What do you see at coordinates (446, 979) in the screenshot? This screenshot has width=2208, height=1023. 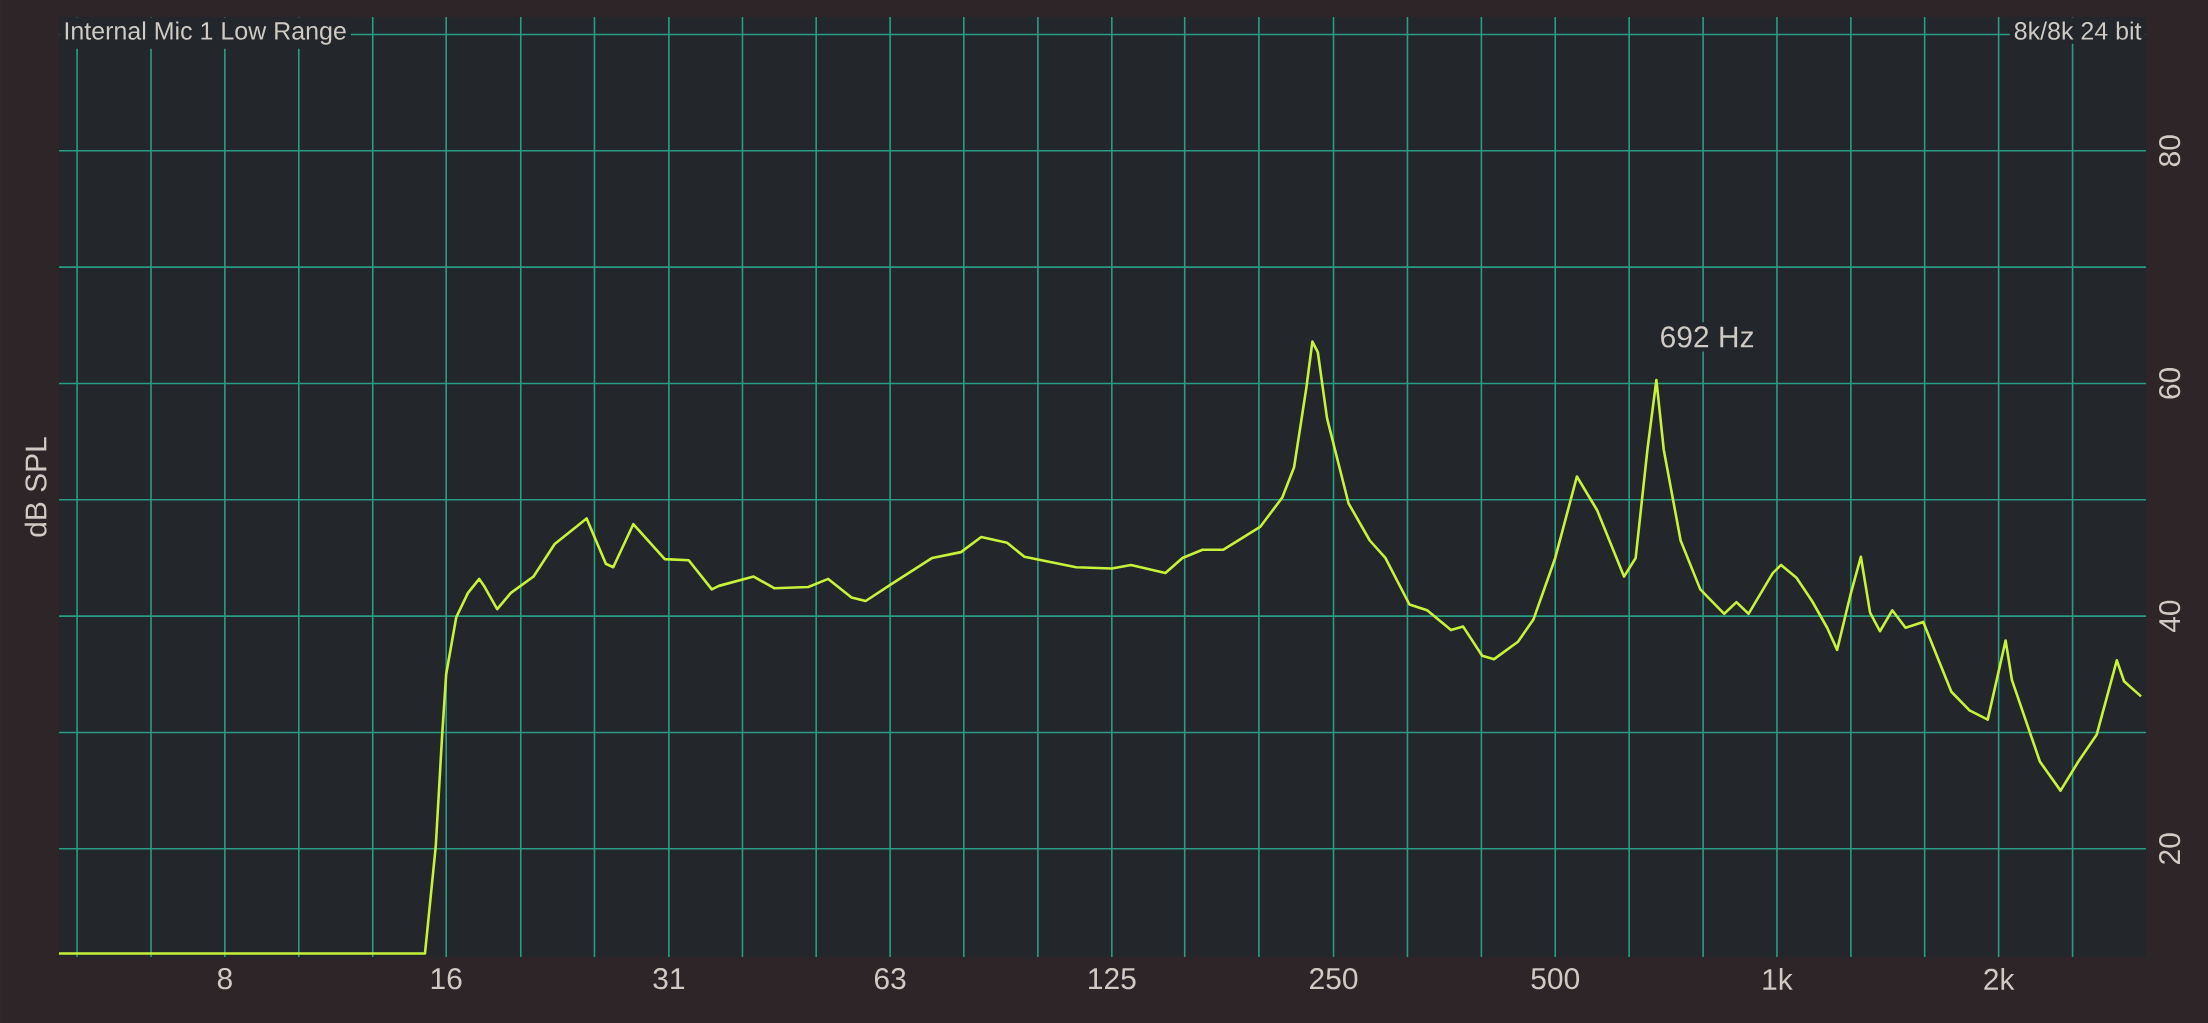 I see `x-tick-label: 16` at bounding box center [446, 979].